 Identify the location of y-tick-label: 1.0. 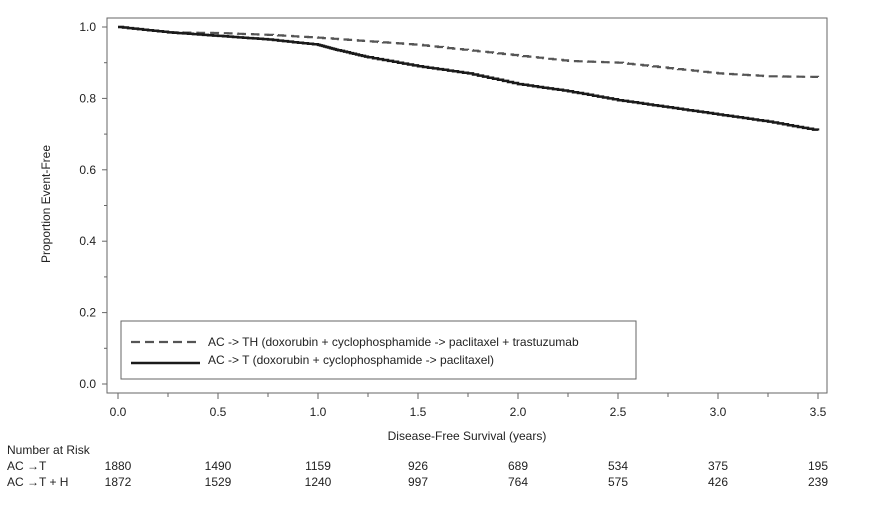
(87, 27).